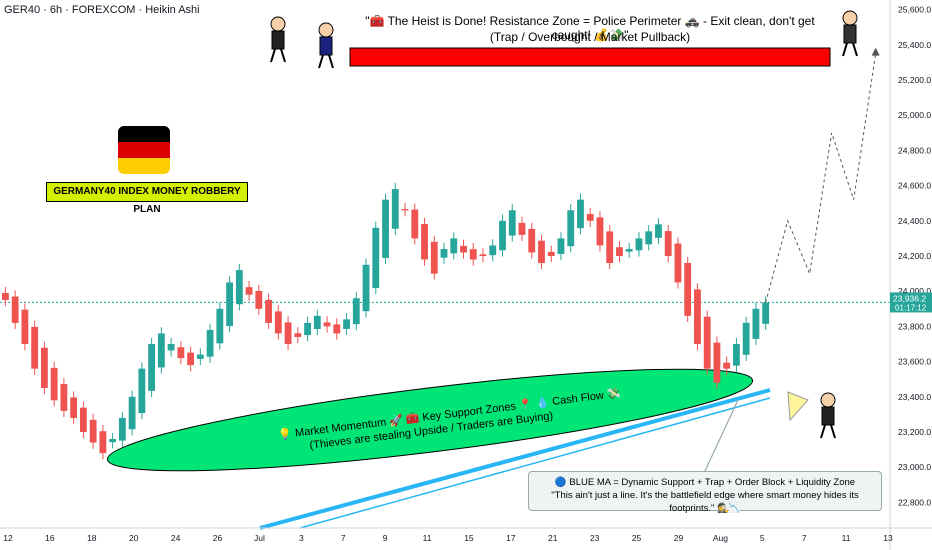  I want to click on y-tick-label: 25,200.0, so click(914, 80).